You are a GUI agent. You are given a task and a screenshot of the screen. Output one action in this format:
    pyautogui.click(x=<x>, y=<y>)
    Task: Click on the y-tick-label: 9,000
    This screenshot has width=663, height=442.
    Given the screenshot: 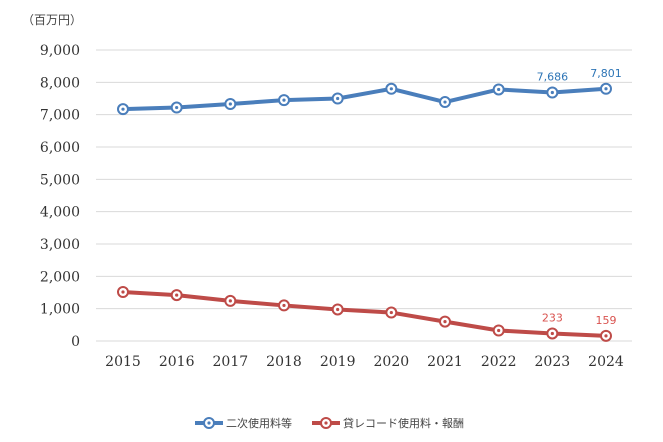 What is the action you would take?
    pyautogui.click(x=60, y=51)
    